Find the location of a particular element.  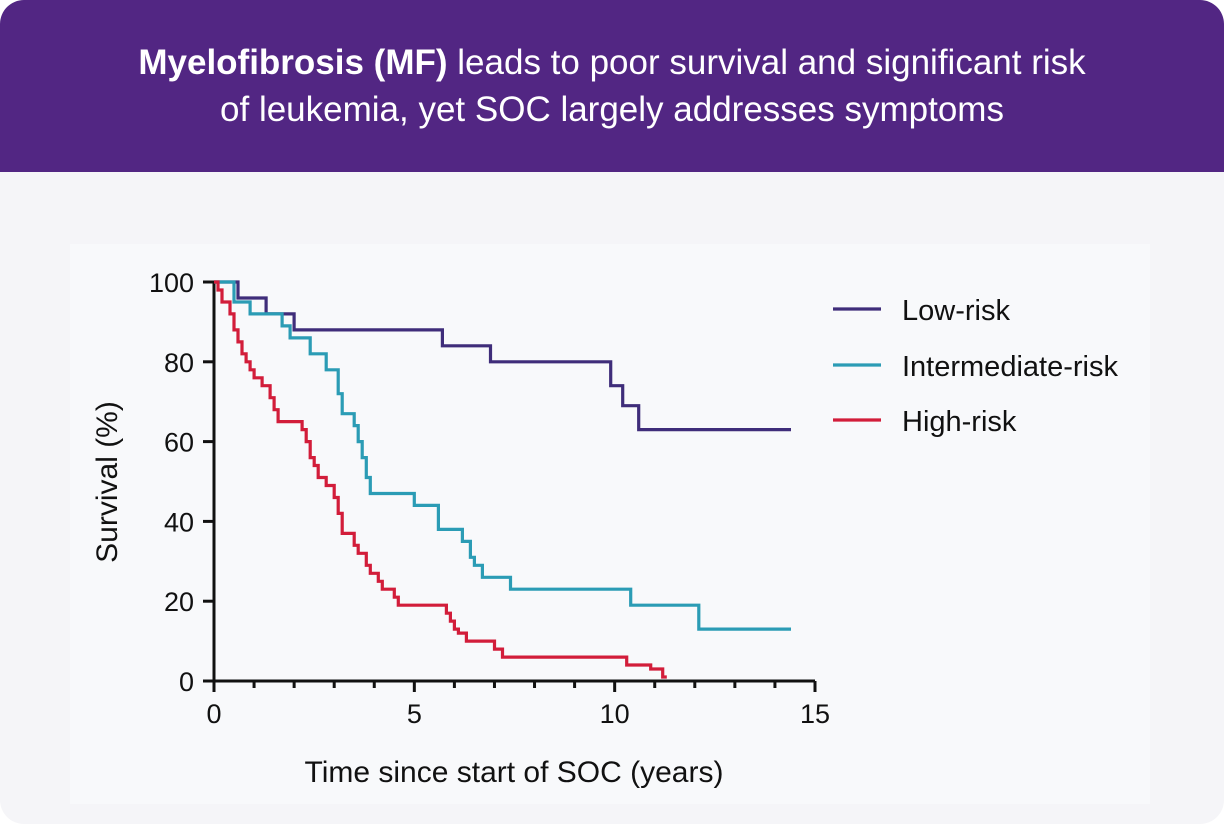

x-tick-label: 5 is located at coordinates (414, 714).